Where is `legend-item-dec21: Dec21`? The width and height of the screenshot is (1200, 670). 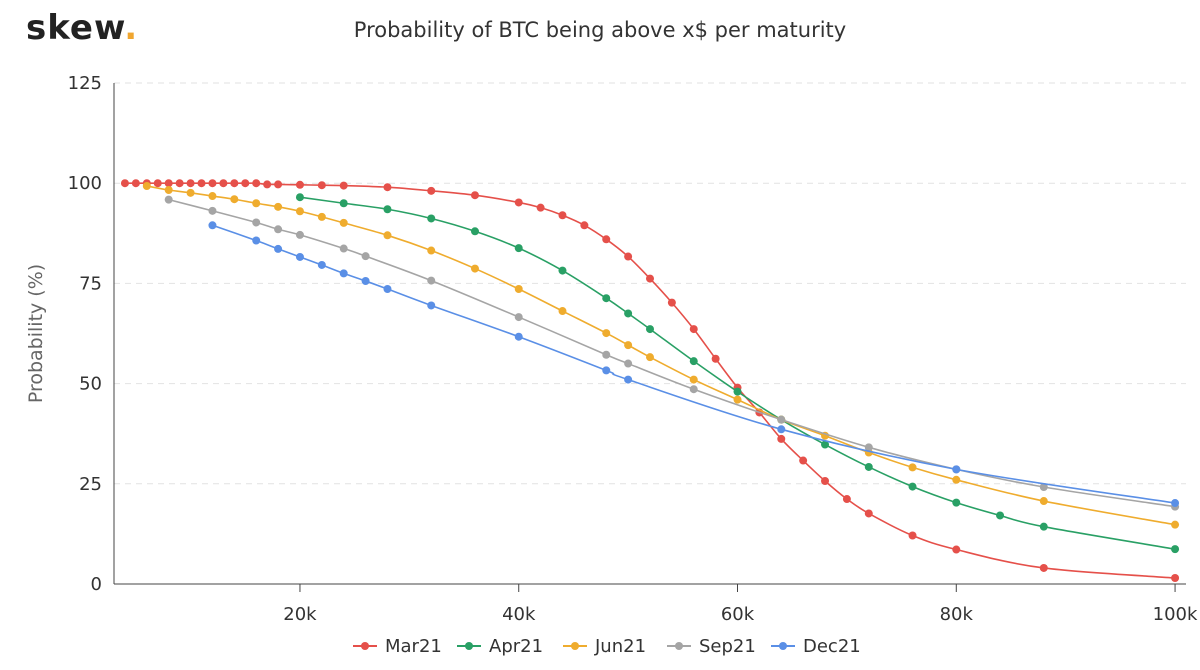
legend-item-dec21: Dec21 is located at coordinates (816, 646).